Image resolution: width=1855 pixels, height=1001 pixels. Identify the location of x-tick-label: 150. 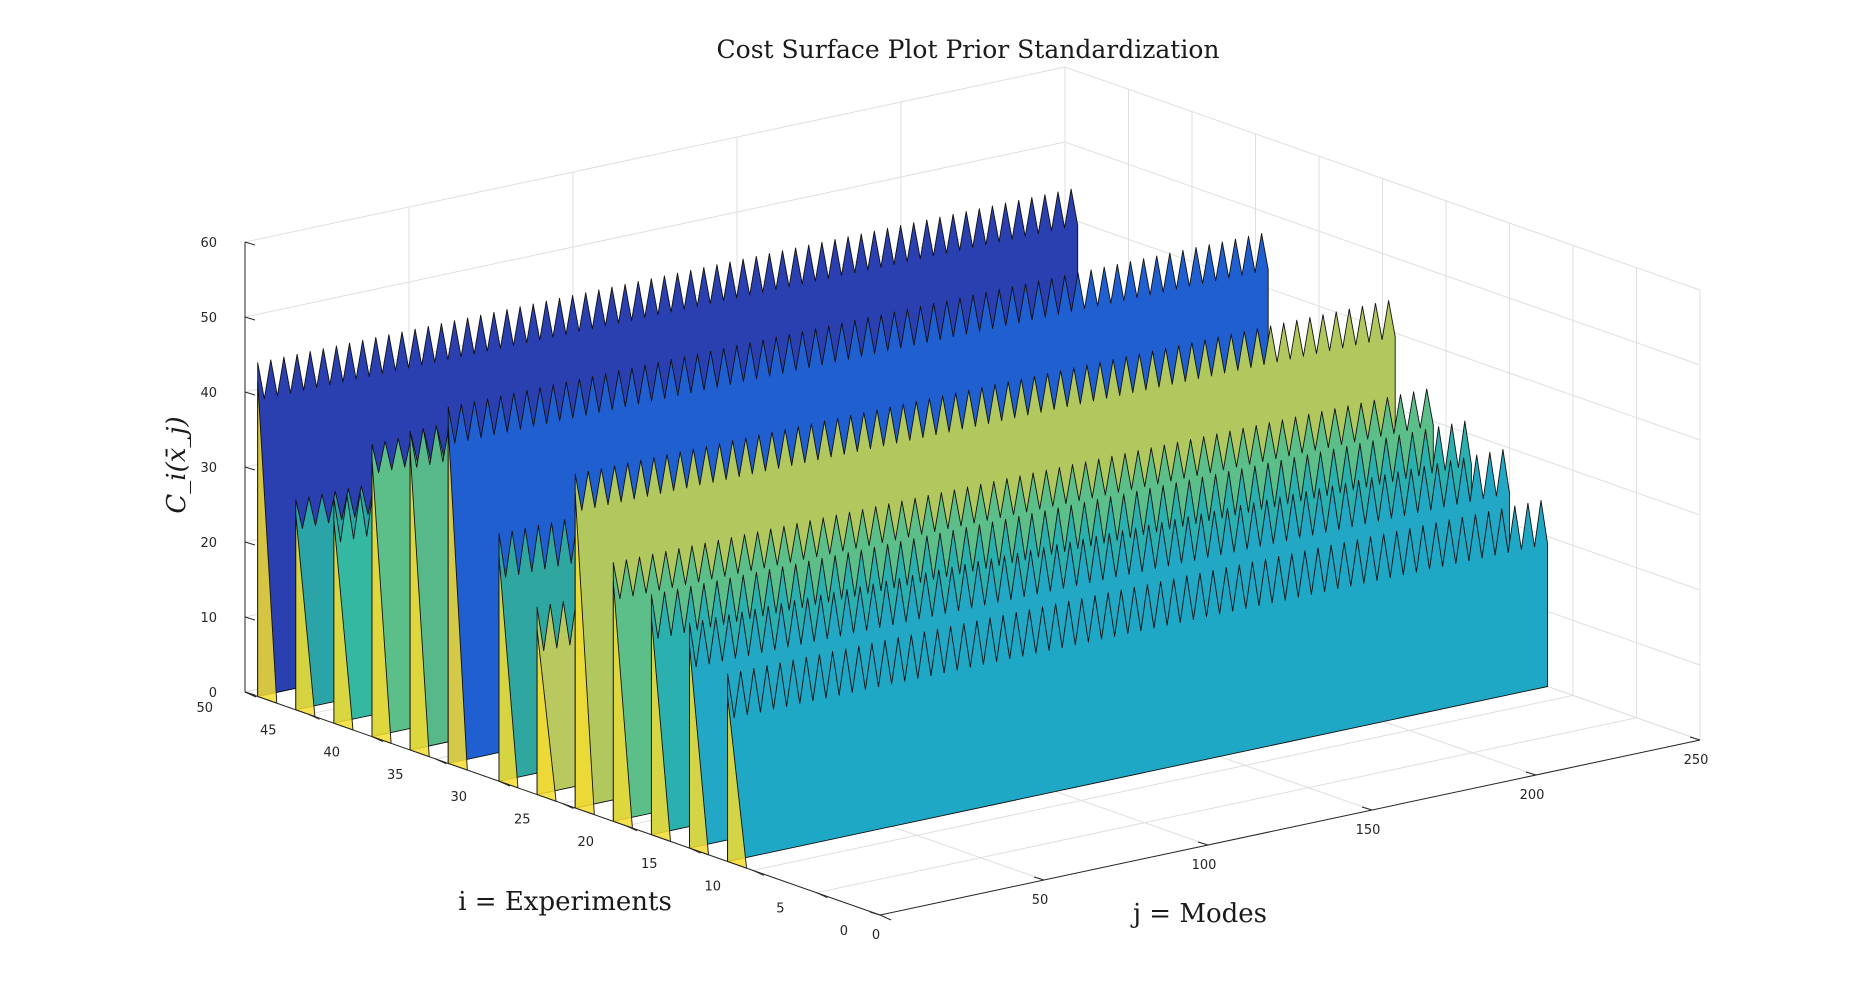
(1368, 830).